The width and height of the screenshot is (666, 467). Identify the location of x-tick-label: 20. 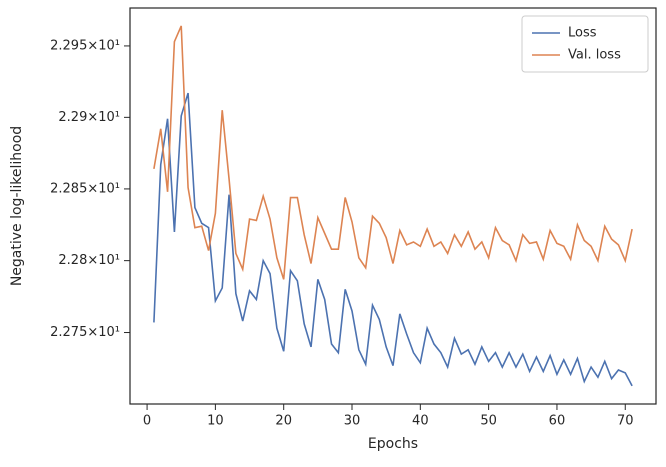
(283, 421).